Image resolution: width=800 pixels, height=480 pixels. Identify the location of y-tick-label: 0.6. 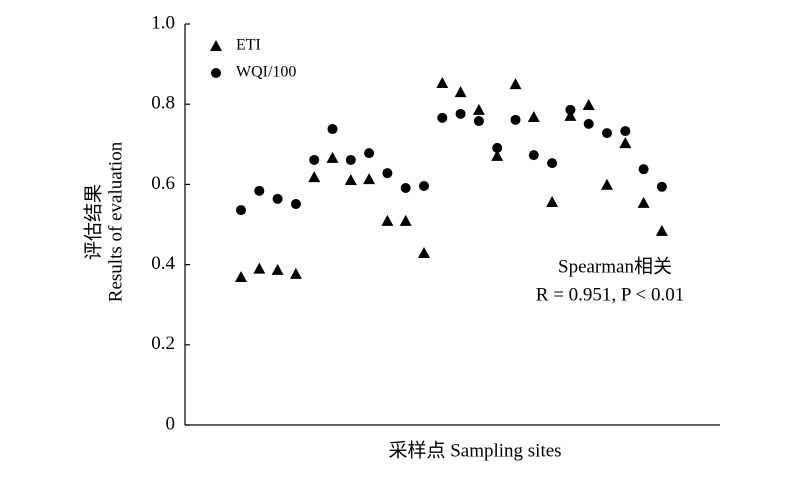
(163, 183).